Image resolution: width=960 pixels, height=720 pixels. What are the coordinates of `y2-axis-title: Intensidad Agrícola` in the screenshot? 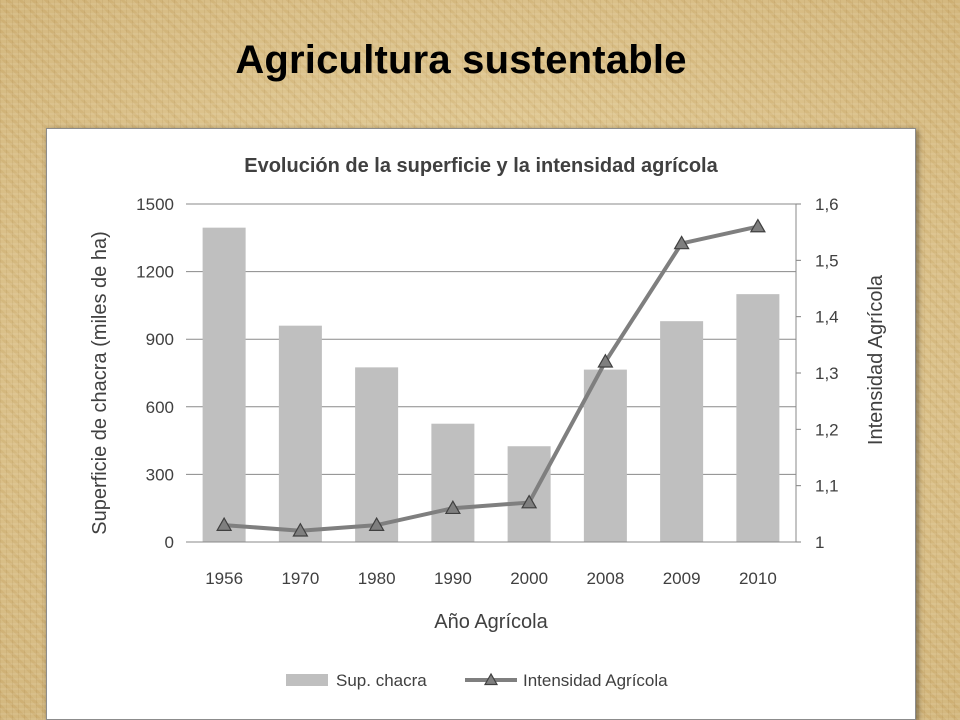 It's located at (876, 359).